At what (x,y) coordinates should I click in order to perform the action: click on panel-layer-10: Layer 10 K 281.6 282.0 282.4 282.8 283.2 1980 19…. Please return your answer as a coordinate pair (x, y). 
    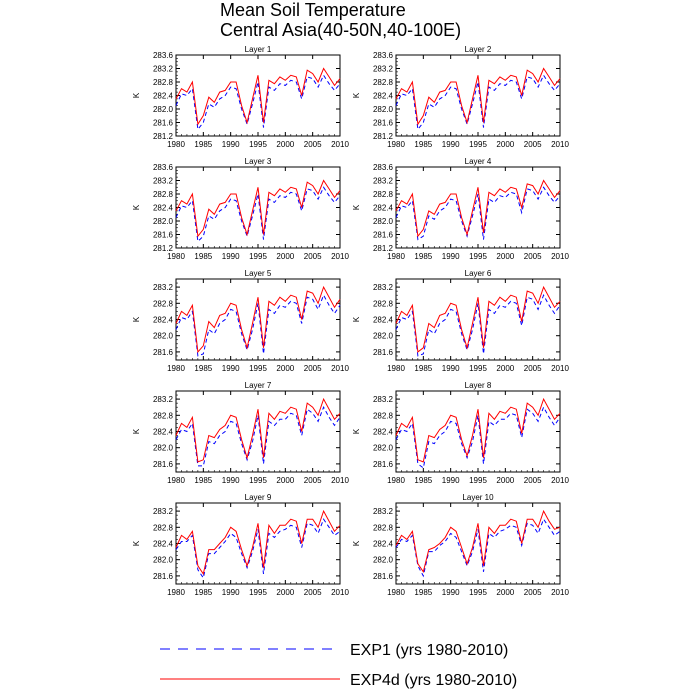
    Looking at the image, I should click on (460, 545).